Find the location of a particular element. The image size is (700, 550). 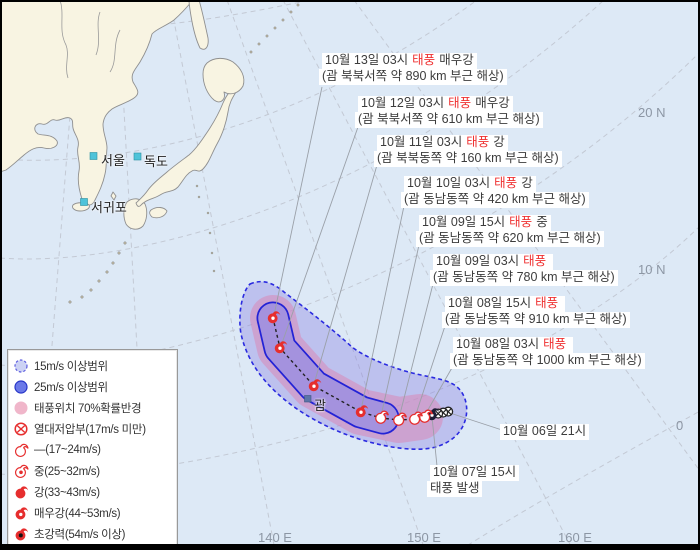

lon-label-150e: 150 E is located at coordinates (424, 537).